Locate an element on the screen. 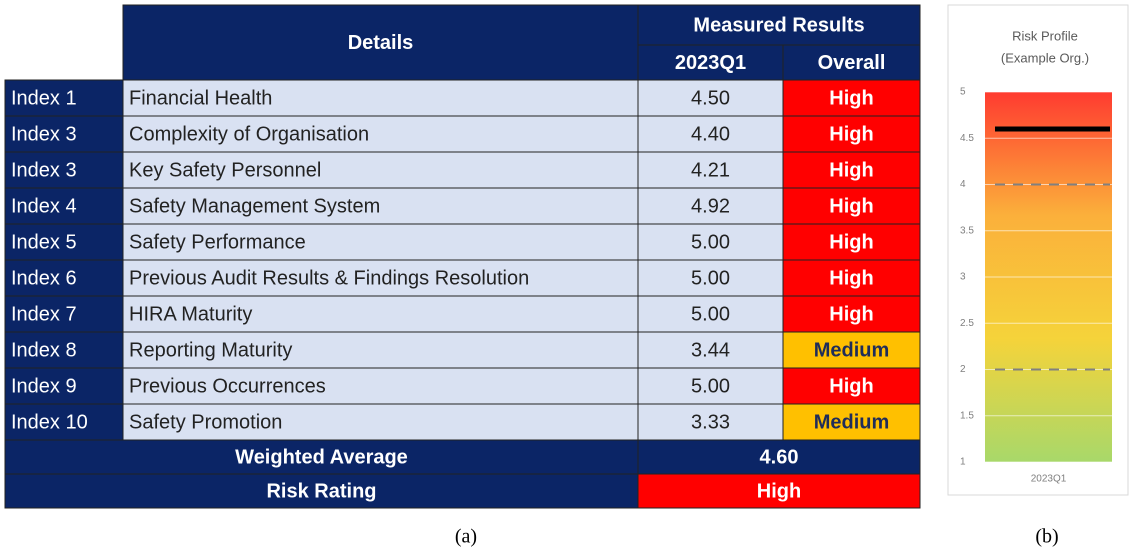 The image size is (1134, 557). summary-value: 4.60 is located at coordinates (779, 457).